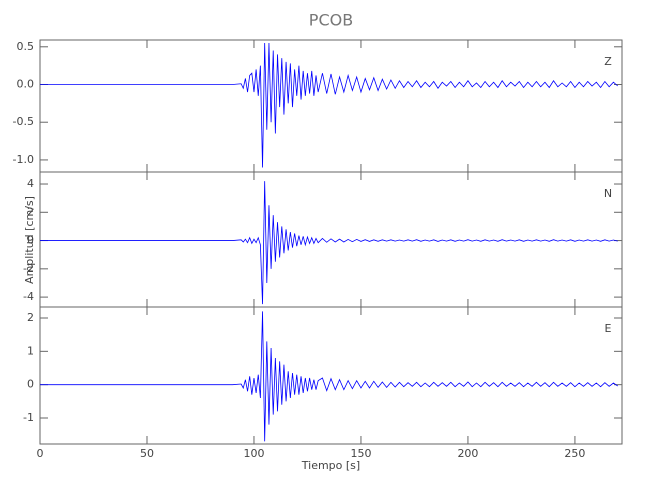 This screenshot has width=650, height=500. Describe the element at coordinates (360, 453) in the screenshot. I see `x-tick-label: 150` at that location.